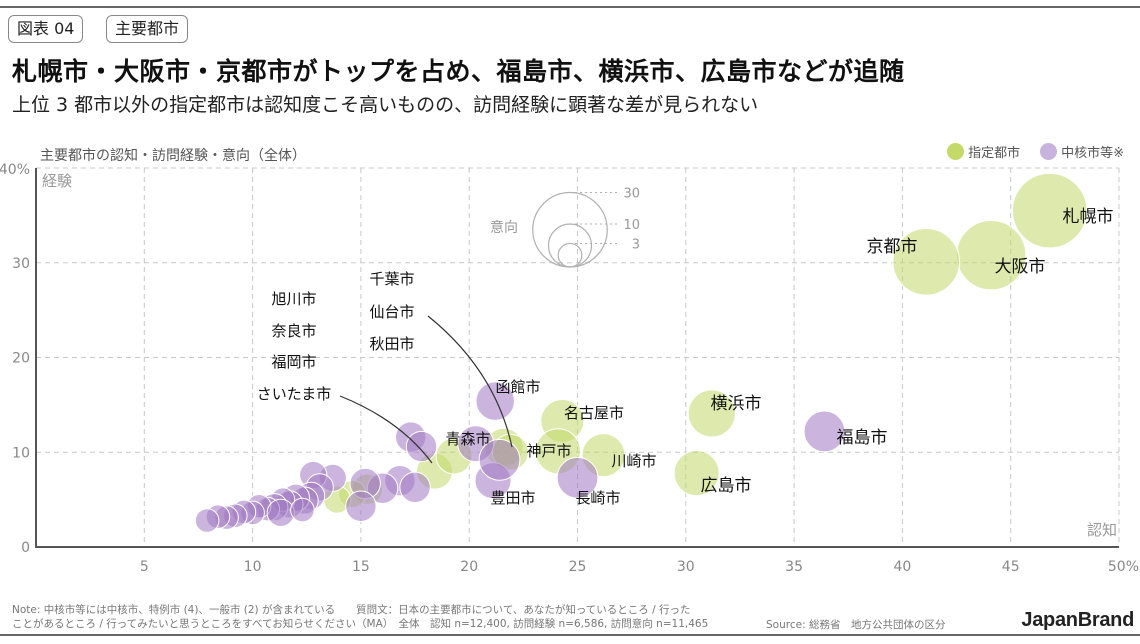 This screenshot has width=1140, height=644. Describe the element at coordinates (862, 438) in the screenshot. I see `point-label: 福島市` at that location.